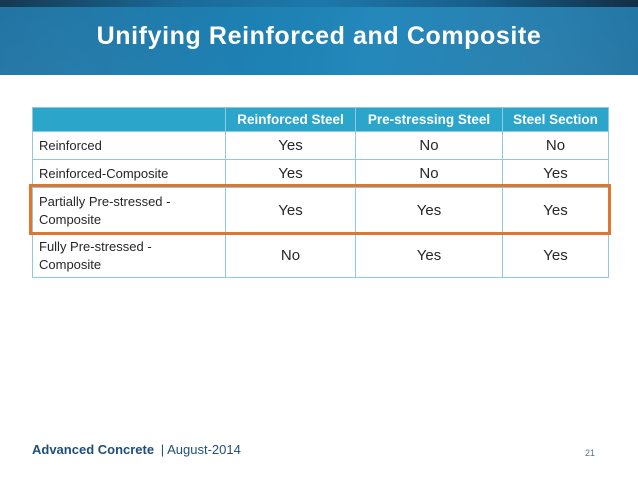  What do you see at coordinates (104, 173) in the screenshot?
I see `row-label-text: Reinforced-Composite` at bounding box center [104, 173].